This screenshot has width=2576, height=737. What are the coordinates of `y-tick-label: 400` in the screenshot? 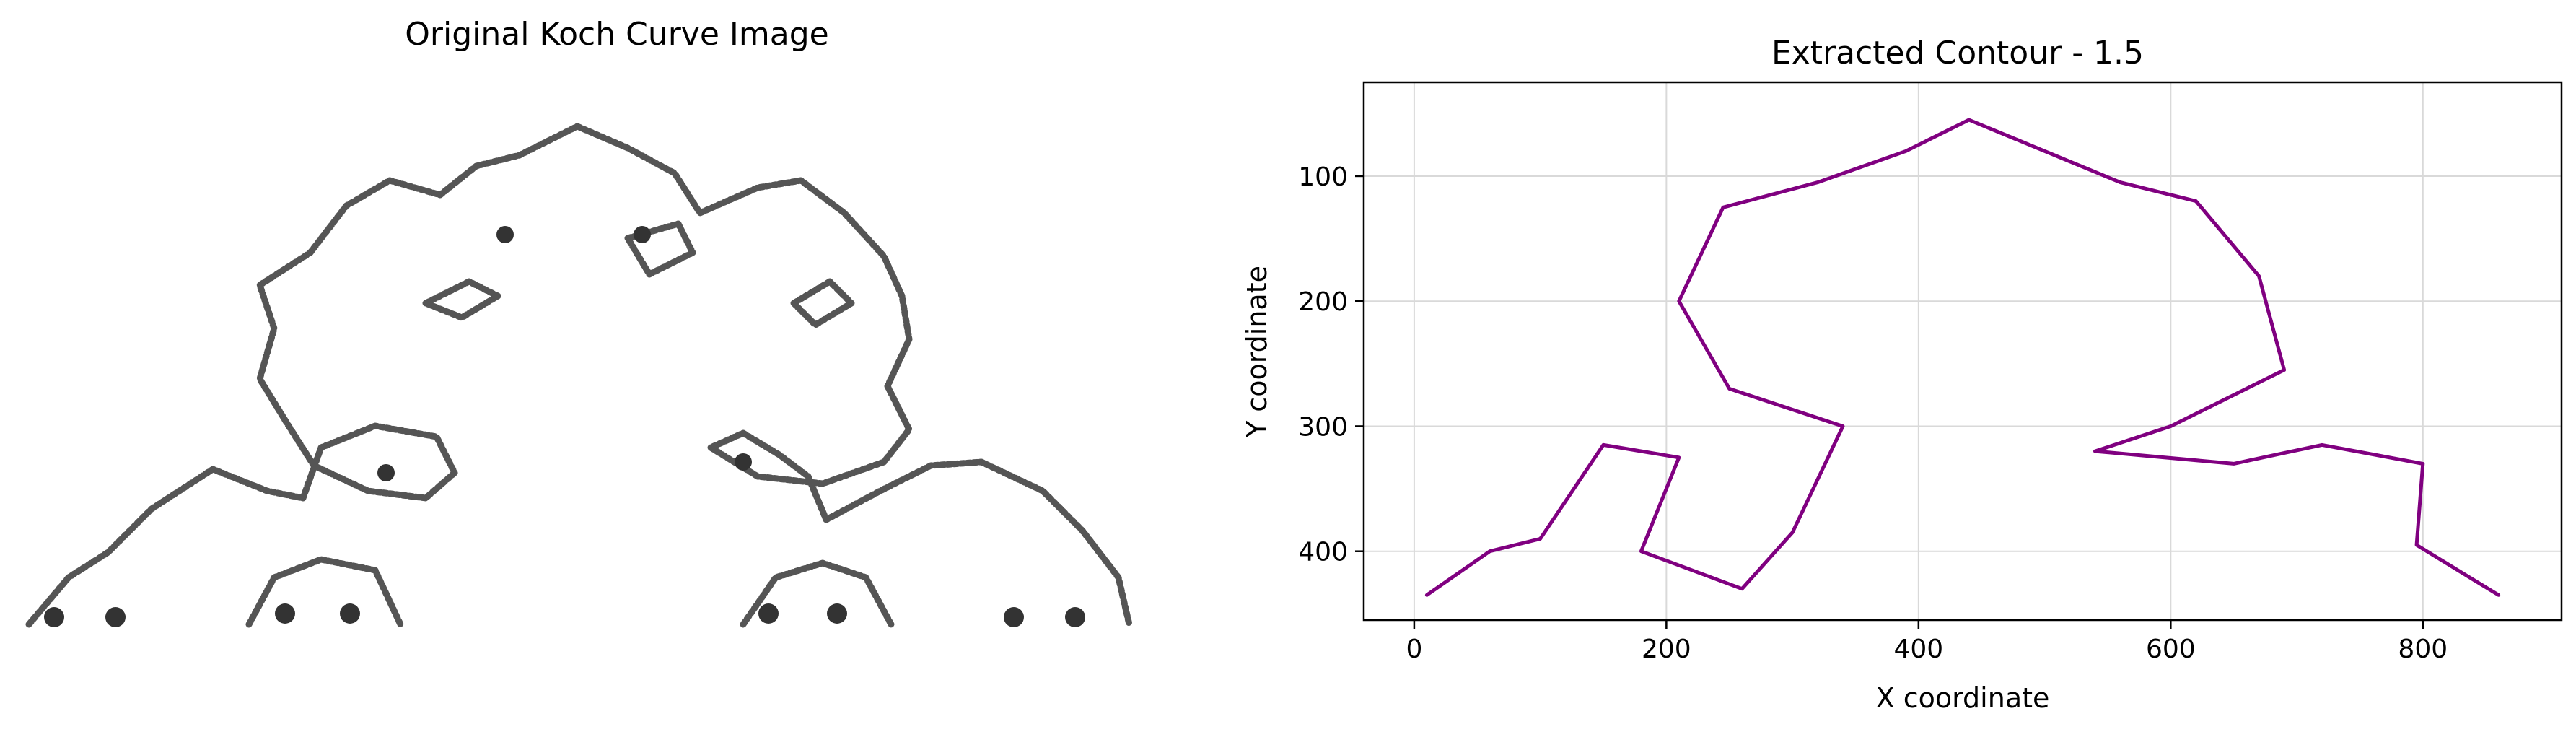 It's located at (1323, 552).